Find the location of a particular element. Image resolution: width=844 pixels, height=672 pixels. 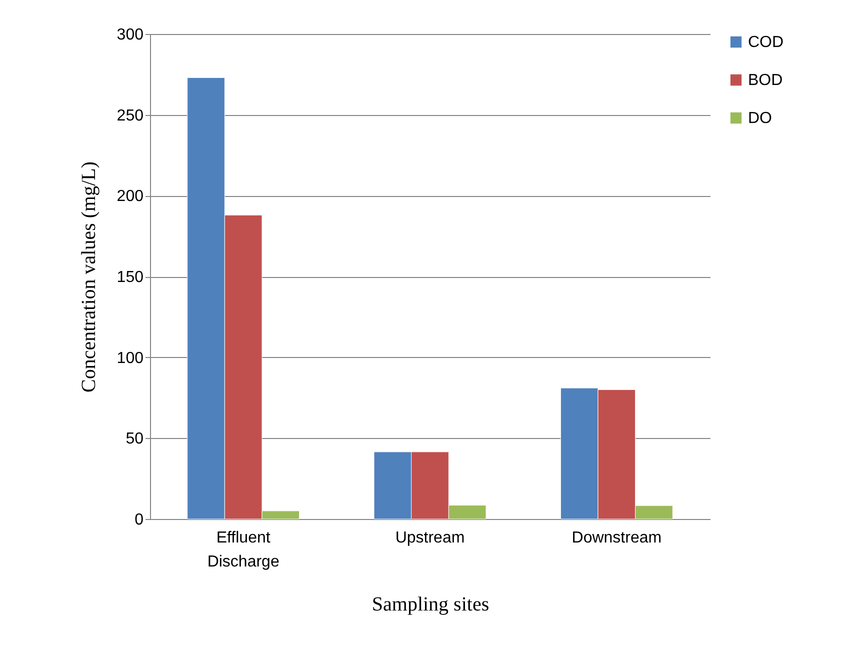

y-axis-title: Concentration values (mg/L) is located at coordinates (89, 277).